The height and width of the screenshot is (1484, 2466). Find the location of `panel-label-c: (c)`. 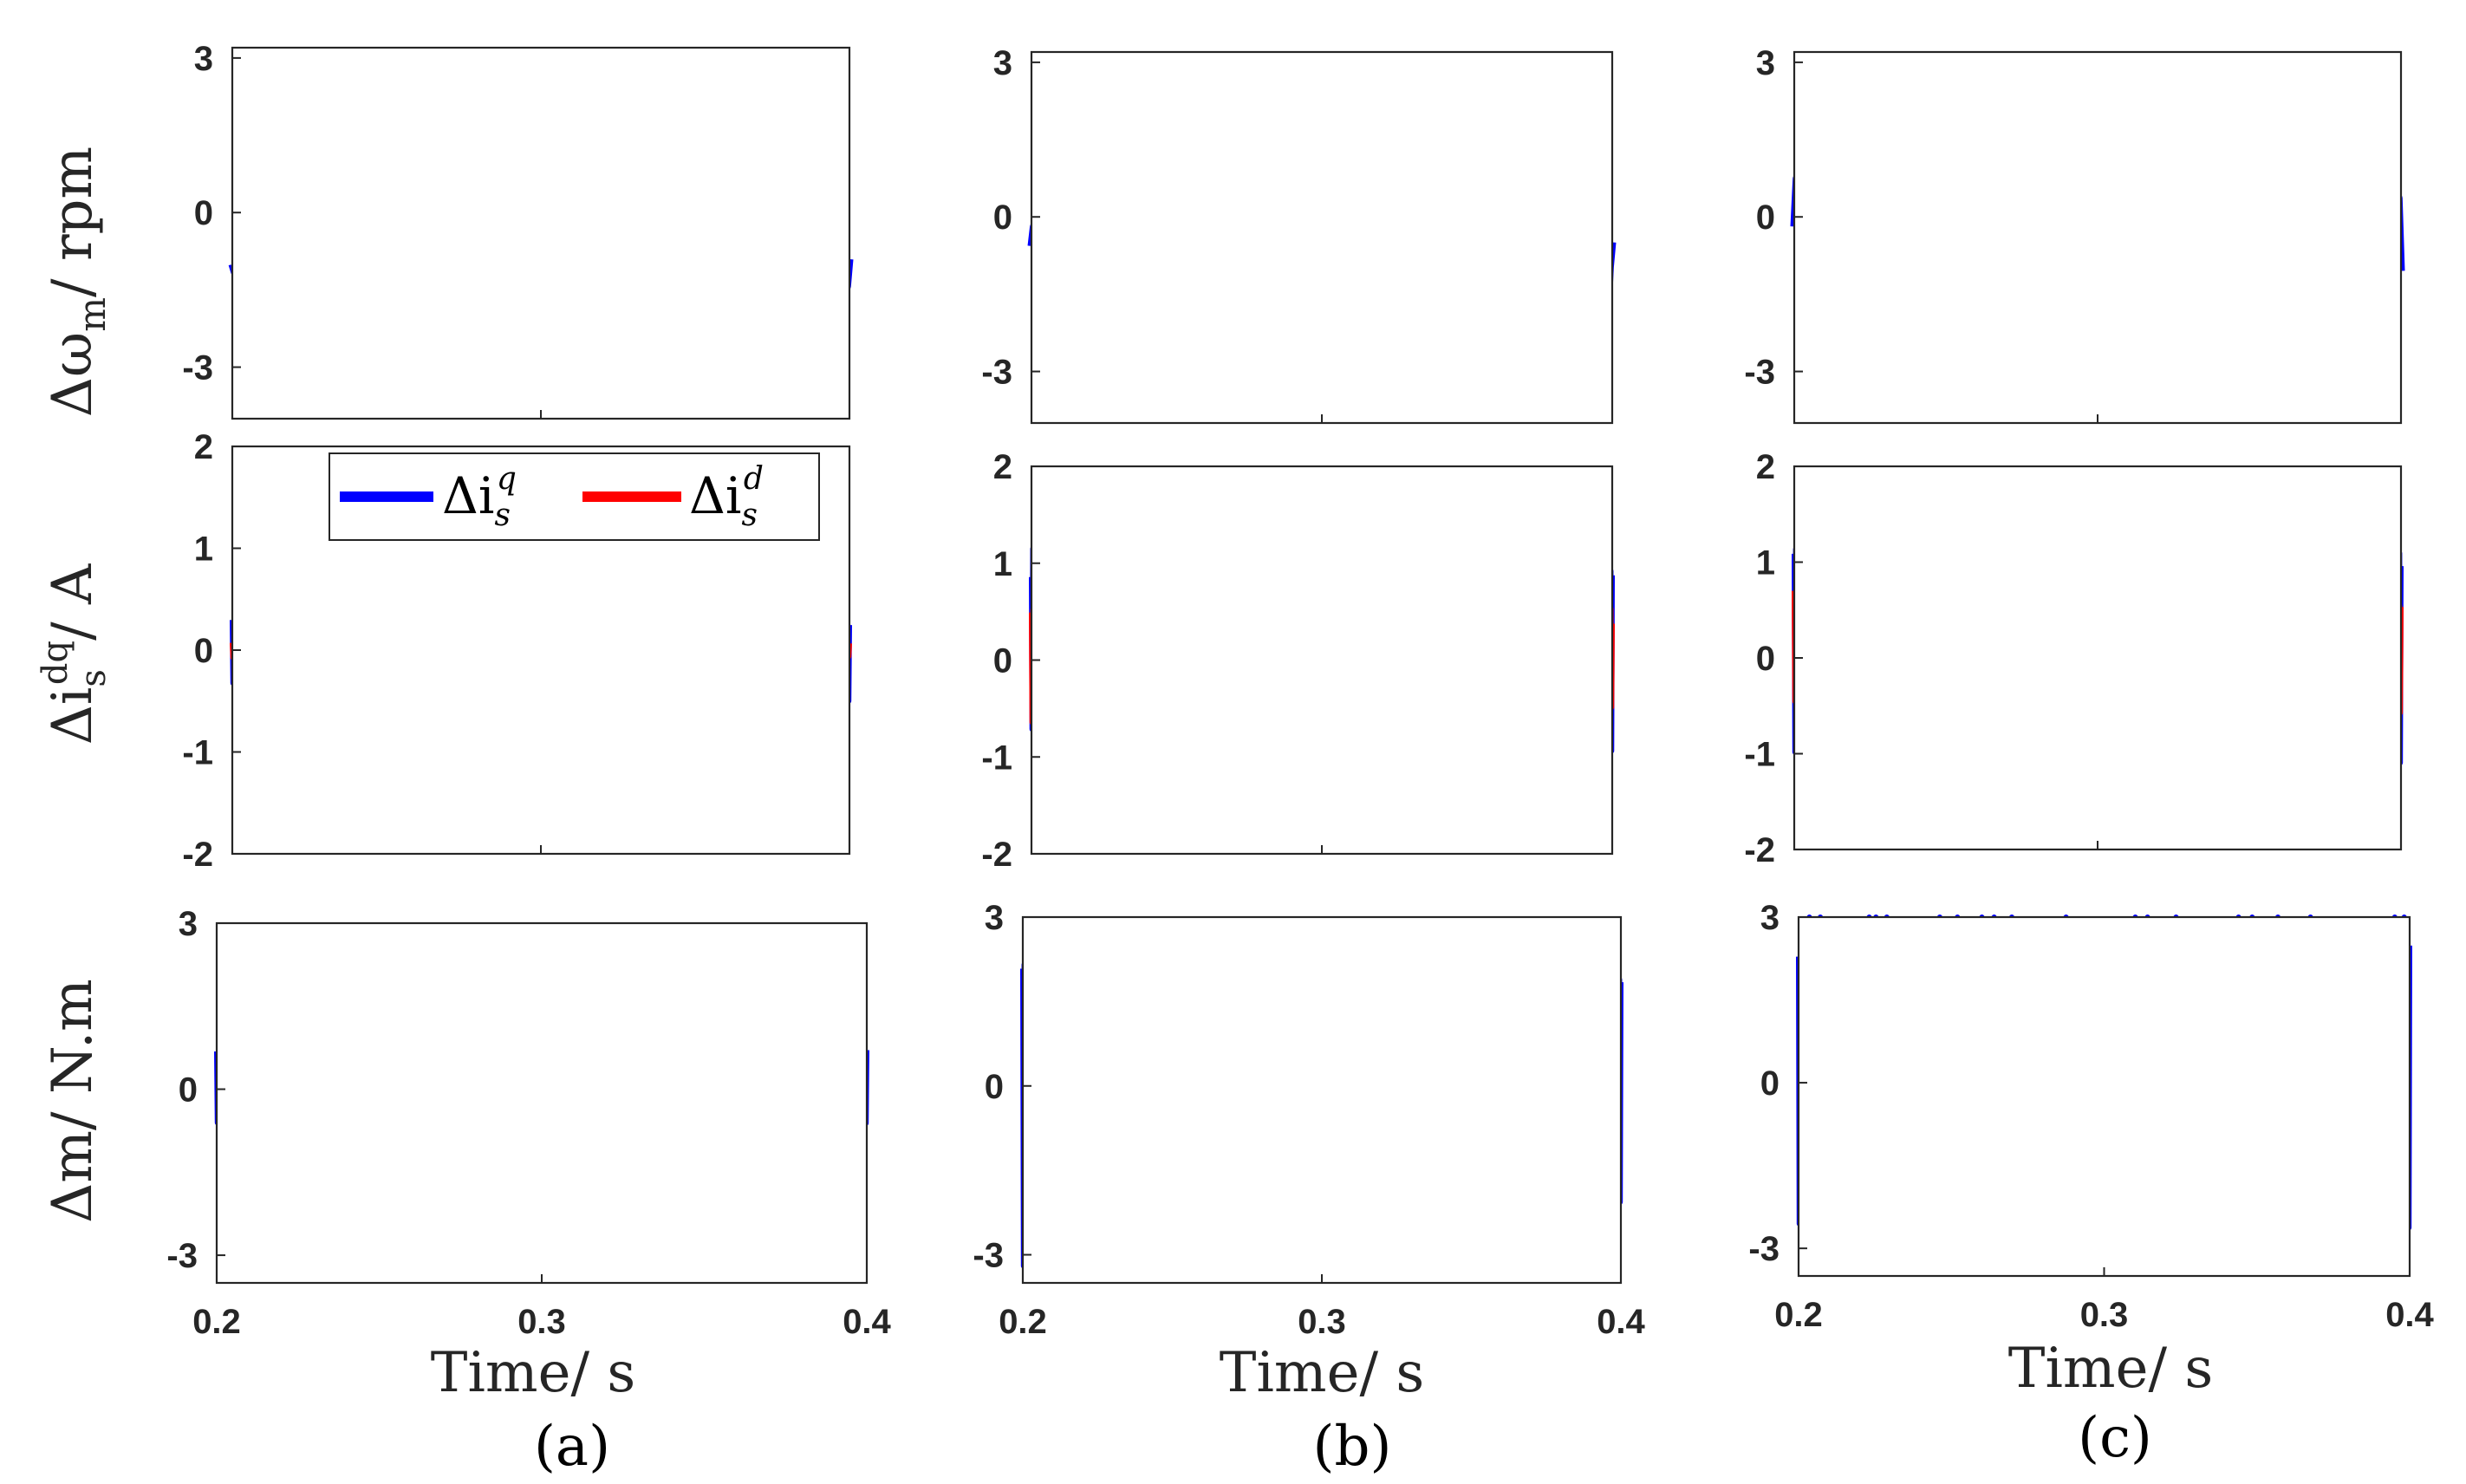

panel-label-c: (c) is located at coordinates (2115, 1438).